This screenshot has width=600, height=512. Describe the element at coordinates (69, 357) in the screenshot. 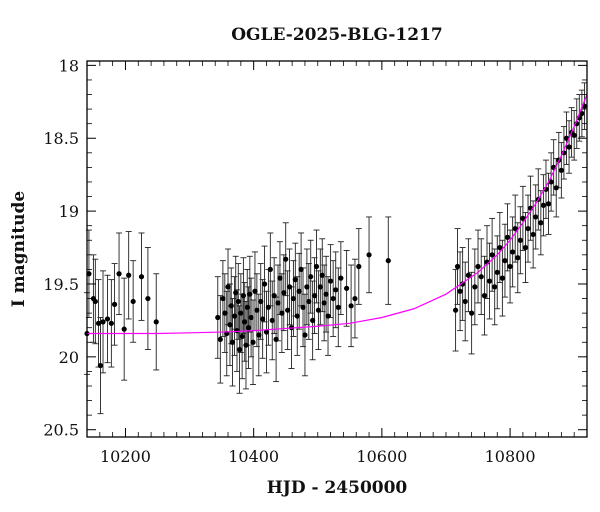

I see `y-tick-label: 20` at that location.